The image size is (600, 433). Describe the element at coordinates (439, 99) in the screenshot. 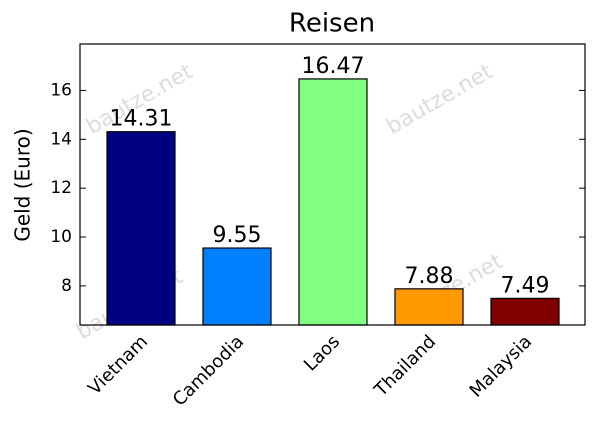

I see `watermark: bautze.net` at that location.